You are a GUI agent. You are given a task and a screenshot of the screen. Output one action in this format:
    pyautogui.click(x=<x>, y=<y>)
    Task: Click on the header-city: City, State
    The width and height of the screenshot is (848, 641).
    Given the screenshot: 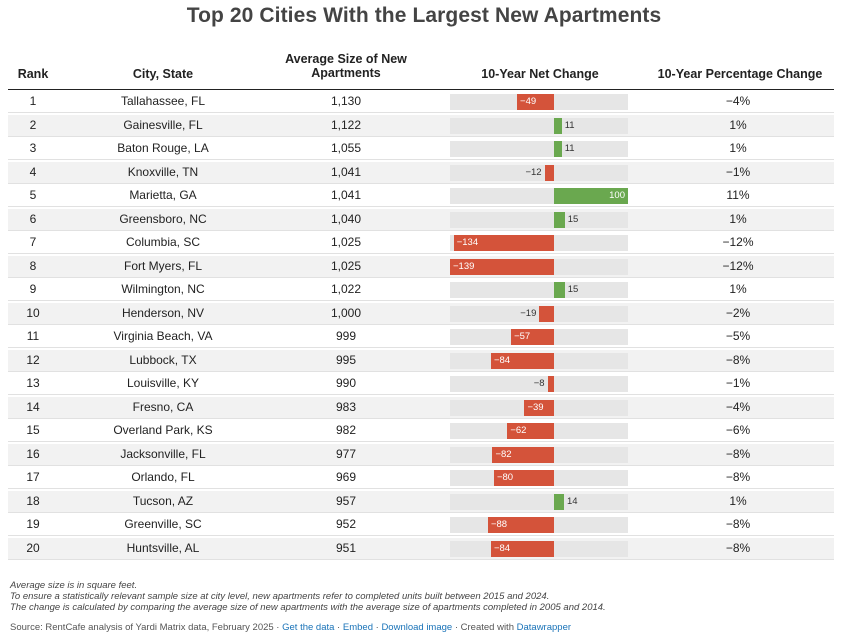 What is the action you would take?
    pyautogui.click(x=163, y=74)
    